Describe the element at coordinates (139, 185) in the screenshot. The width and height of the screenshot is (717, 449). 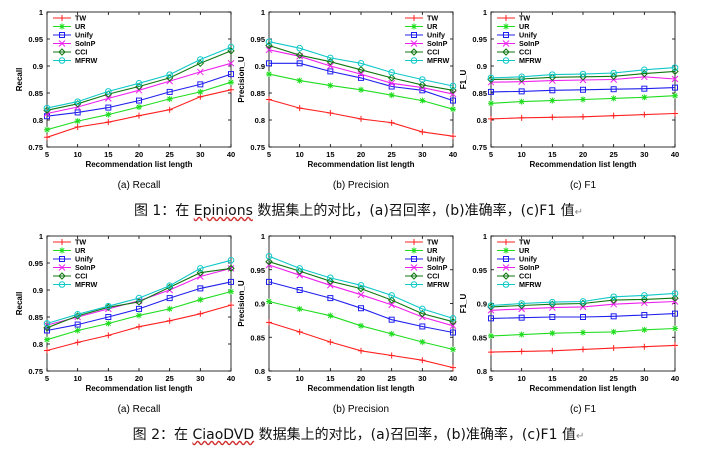
I see `panel-subcaption: (a) Recall` at that location.